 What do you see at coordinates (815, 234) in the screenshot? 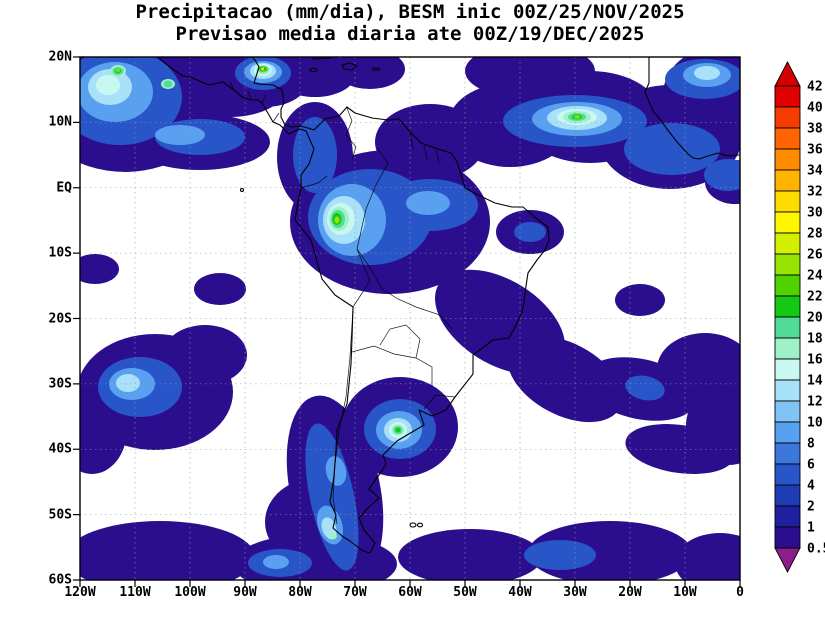
I see `colorbar-label: 28` at bounding box center [815, 234].